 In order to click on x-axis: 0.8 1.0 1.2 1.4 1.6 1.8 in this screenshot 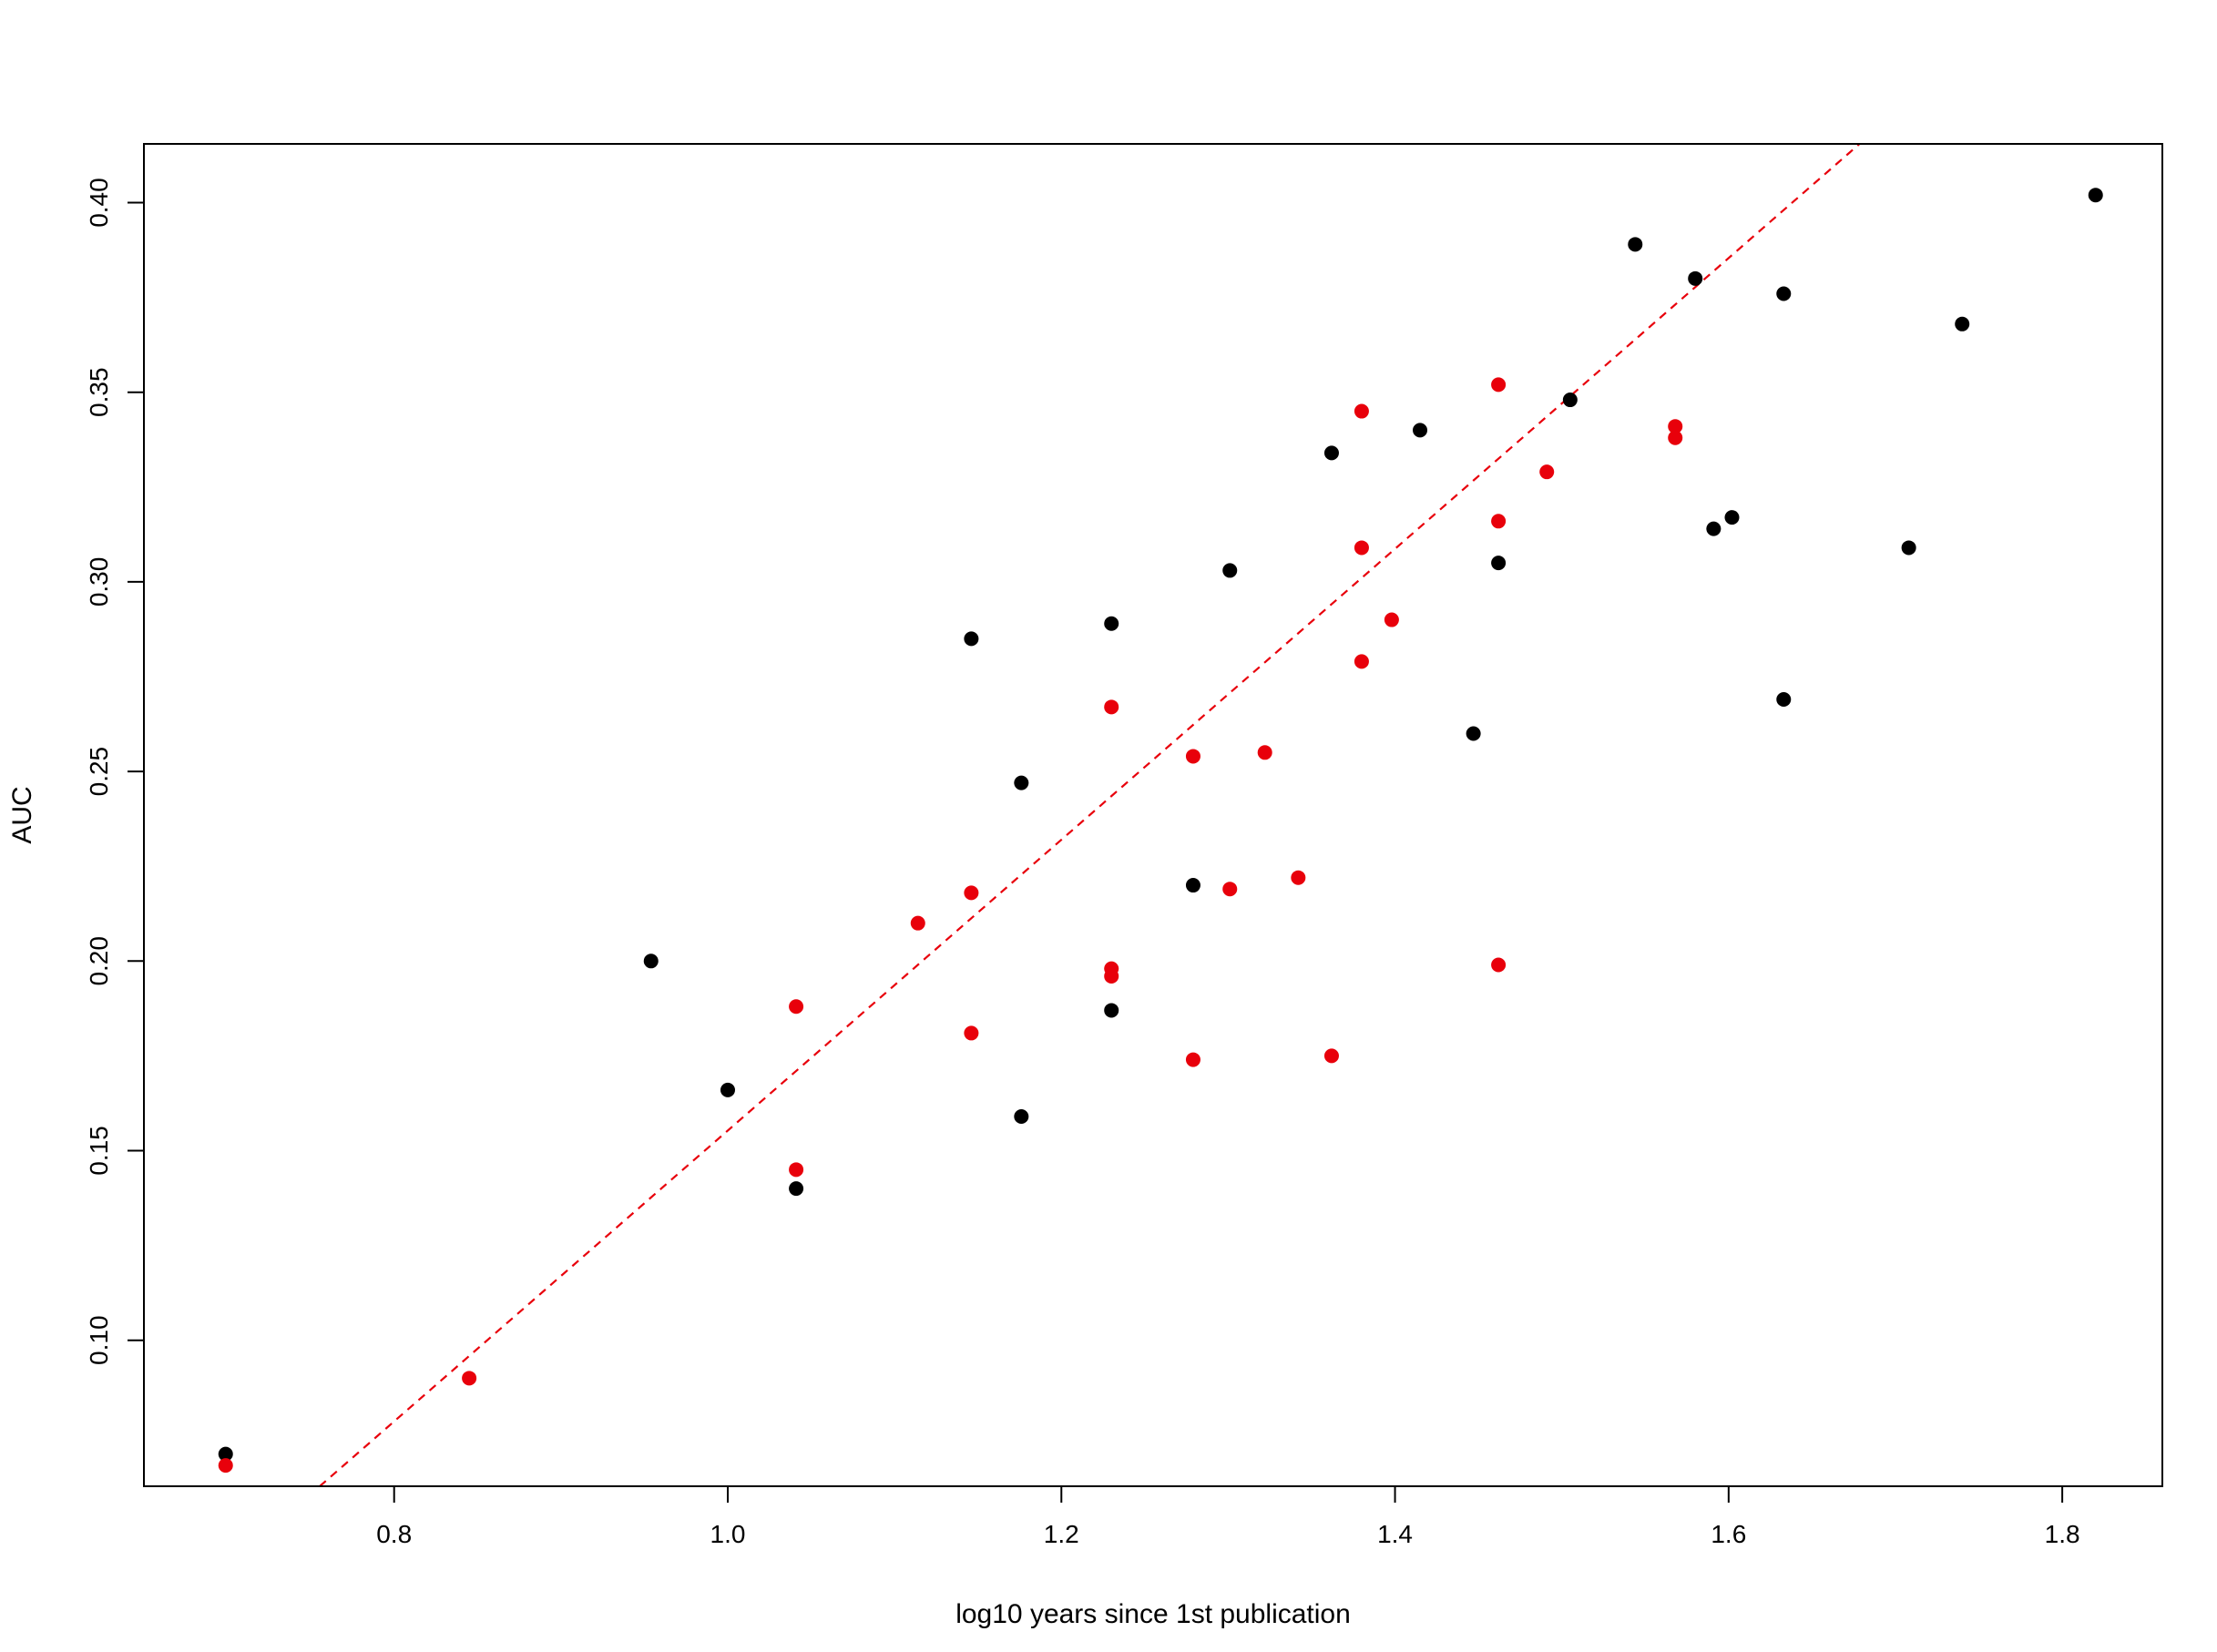, I will do `click(1228, 1516)`.